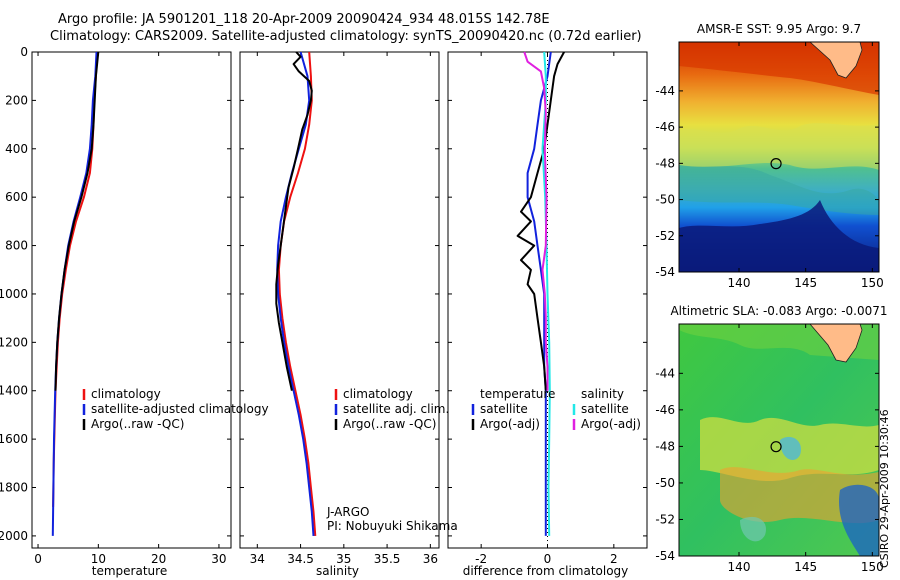 This screenshot has width=900, height=580. What do you see at coordinates (347, 512) in the screenshot?
I see `pi-note: J-ARGO` at bounding box center [347, 512].